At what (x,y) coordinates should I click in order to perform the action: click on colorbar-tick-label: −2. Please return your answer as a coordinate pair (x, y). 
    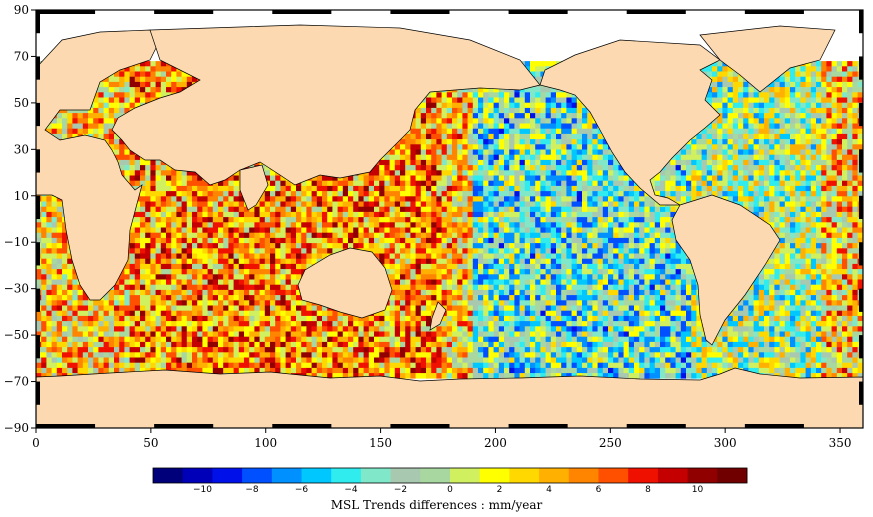
    Looking at the image, I should click on (400, 490).